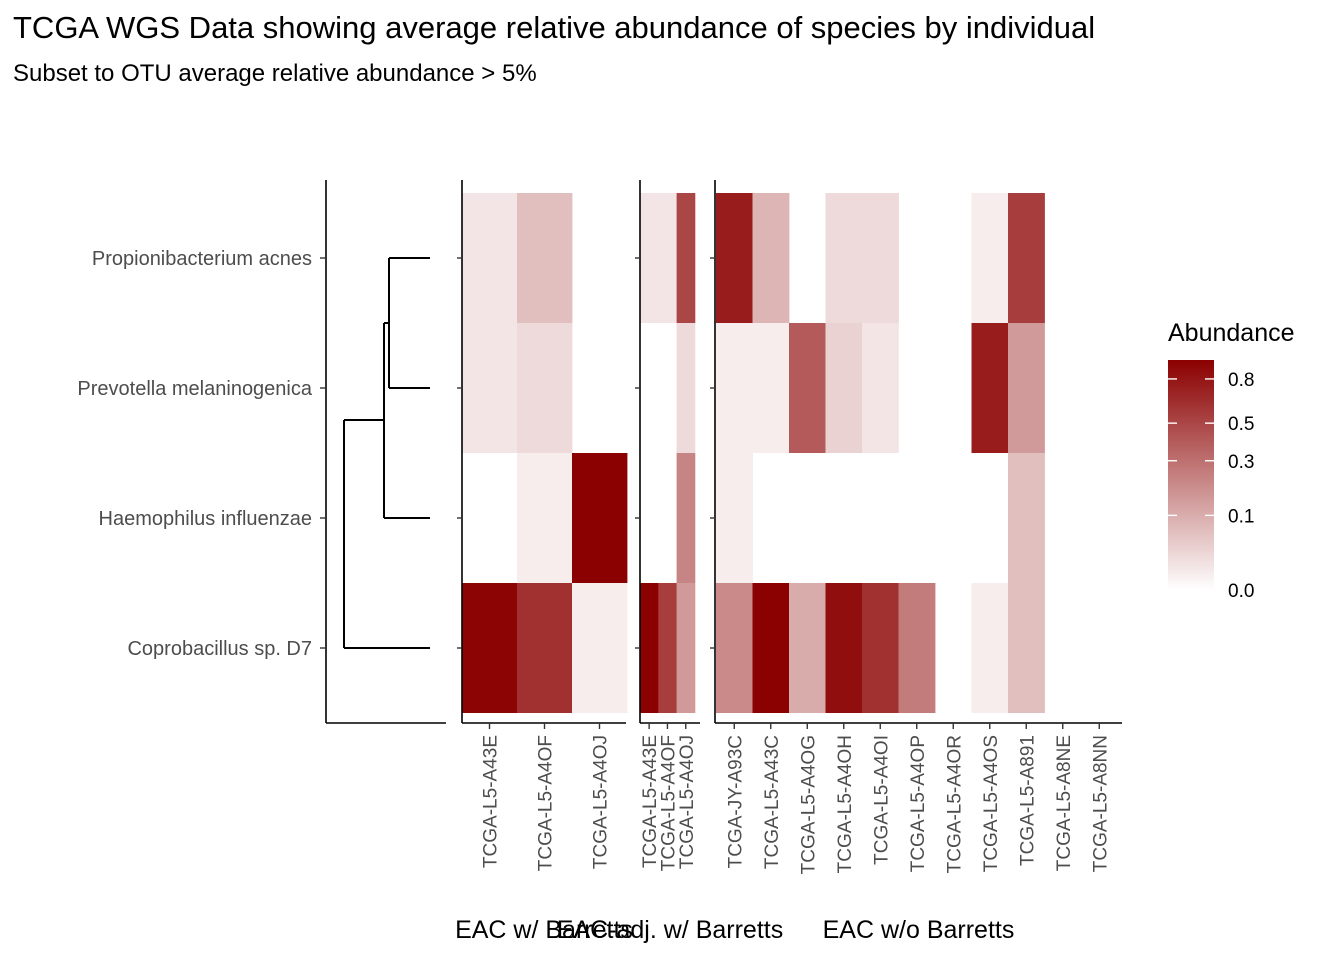 The image size is (1344, 960). Describe the element at coordinates (918, 803) in the screenshot. I see `x-tick-label: TCGA-L5-A4OP` at that location.